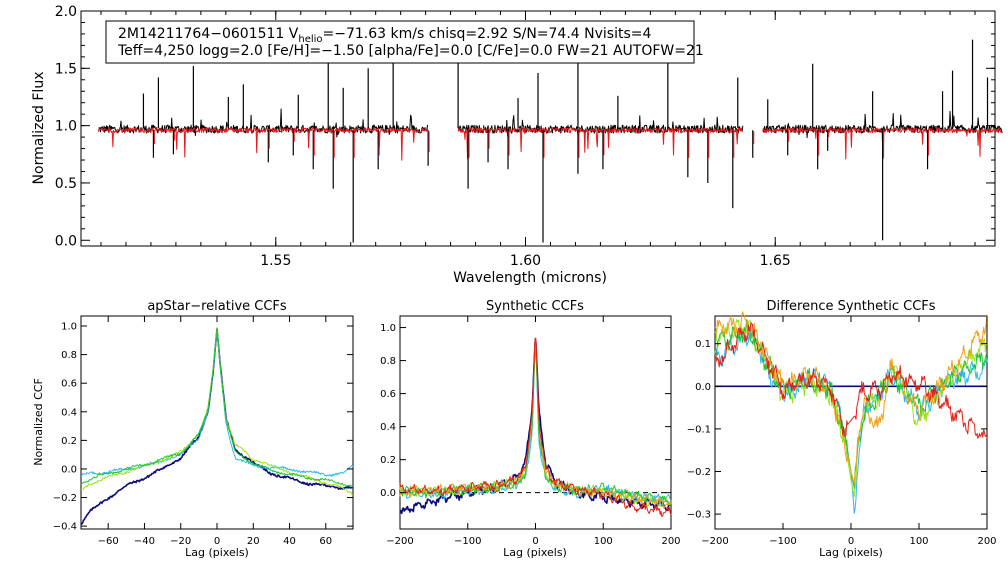 The image size is (1008, 580). I want to click on apstar-ccf-series, so click(217, 426).